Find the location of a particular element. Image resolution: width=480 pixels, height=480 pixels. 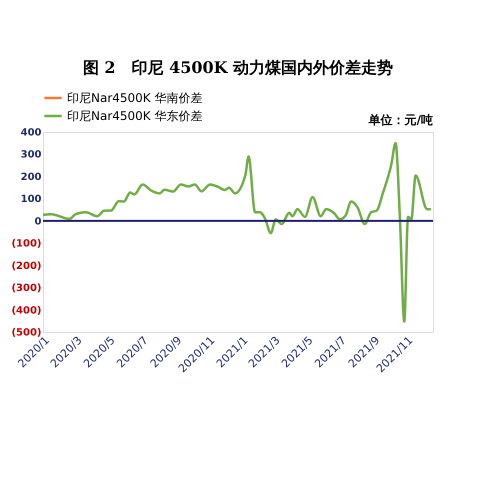

y-tick-label: 300 is located at coordinates (31, 155).